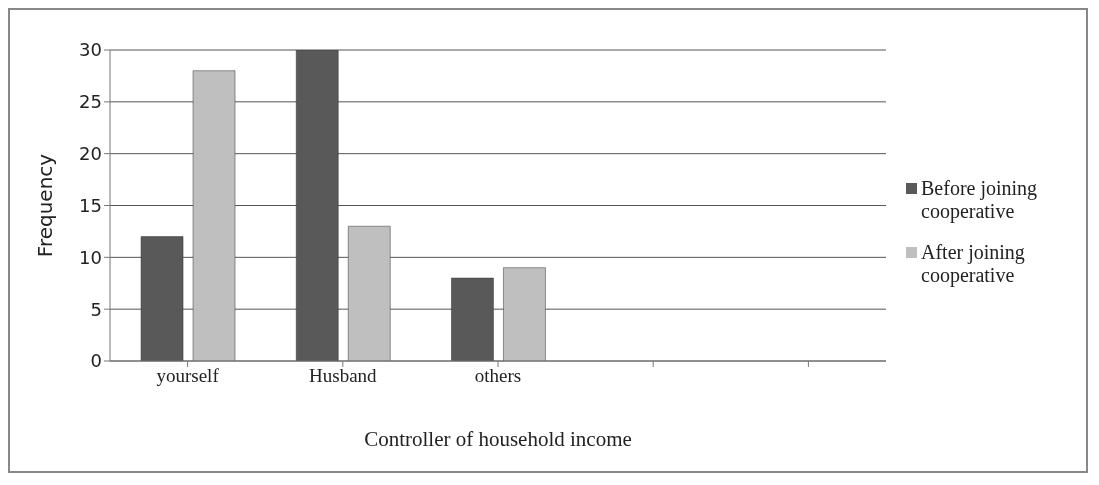 This screenshot has height=485, width=1099. What do you see at coordinates (188, 376) in the screenshot?
I see `x-tick-label: yourself` at bounding box center [188, 376].